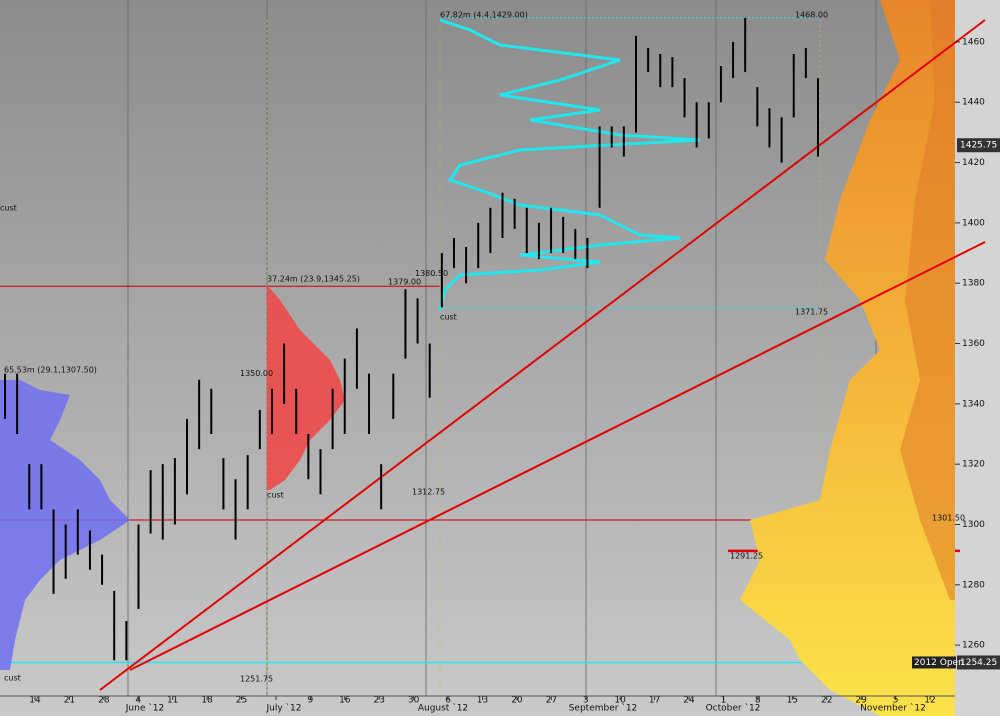  Describe the element at coordinates (758, 701) in the screenshot. I see `x-tick-label: 8` at that location.